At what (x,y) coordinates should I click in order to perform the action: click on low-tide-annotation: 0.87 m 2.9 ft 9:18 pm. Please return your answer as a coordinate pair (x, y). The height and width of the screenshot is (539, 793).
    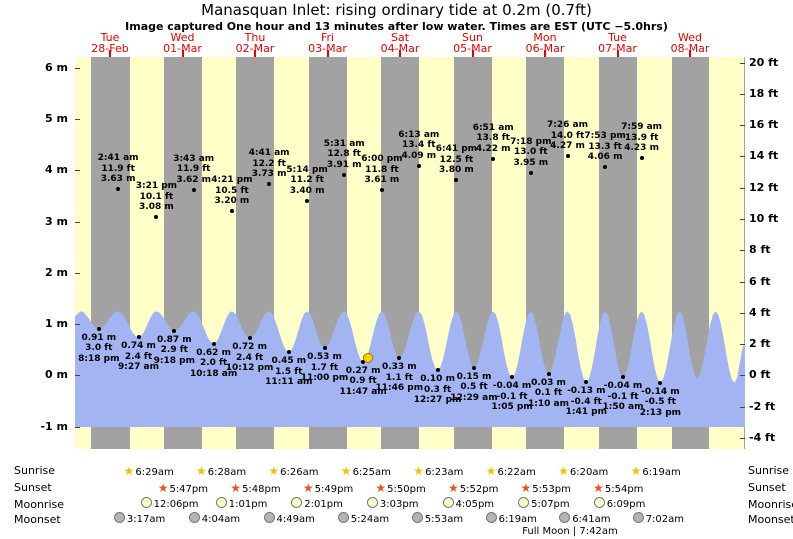
    Looking at the image, I should click on (174, 351).